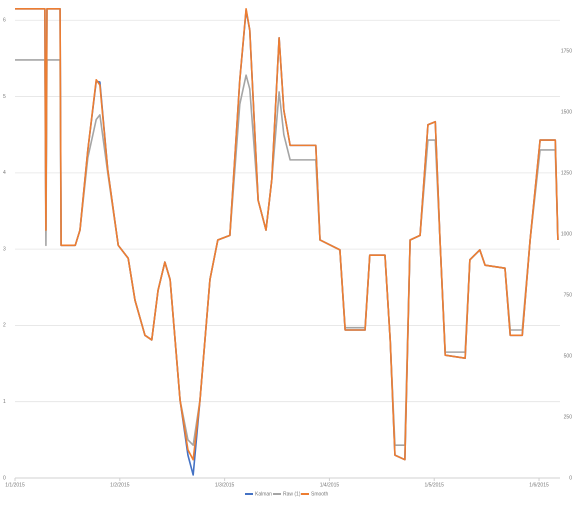 Image resolution: width=575 pixels, height=505 pixels. Describe the element at coordinates (434, 485) in the screenshot. I see `x-tick-label: 1/5/2015` at that location.